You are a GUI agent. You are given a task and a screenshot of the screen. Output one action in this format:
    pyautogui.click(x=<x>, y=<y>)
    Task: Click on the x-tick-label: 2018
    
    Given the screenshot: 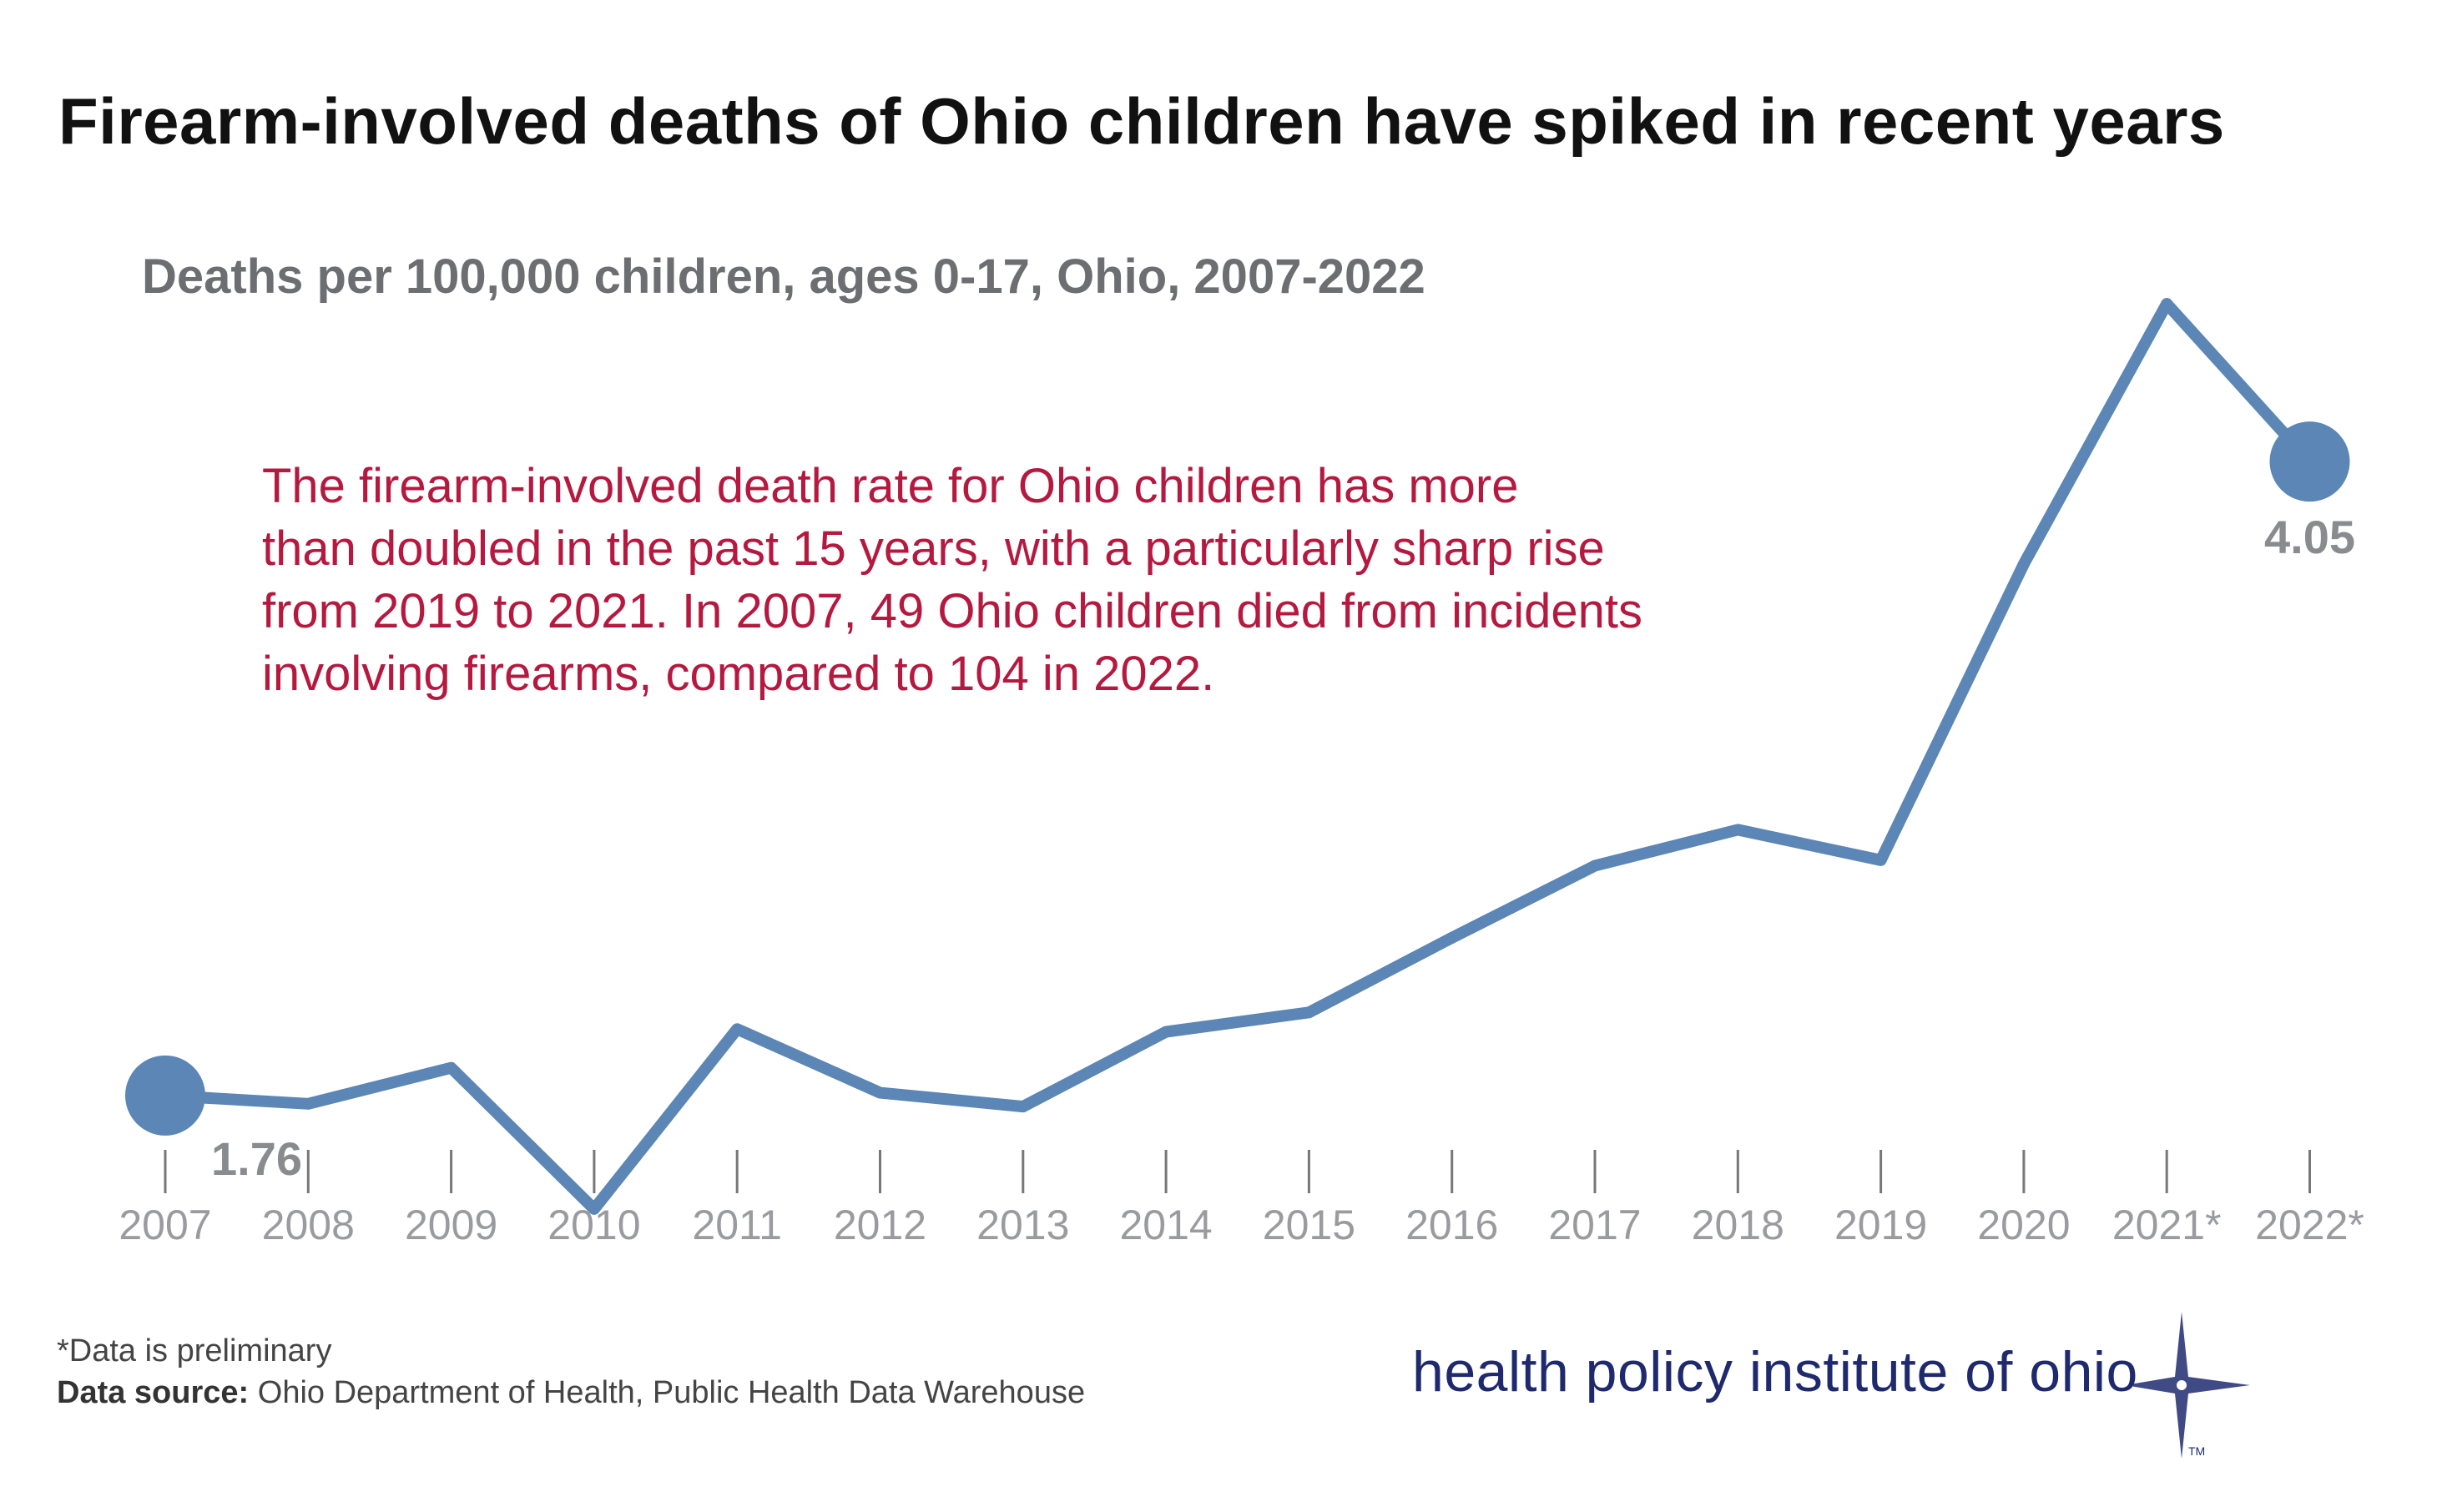 What is the action you would take?
    pyautogui.click(x=1738, y=1225)
    